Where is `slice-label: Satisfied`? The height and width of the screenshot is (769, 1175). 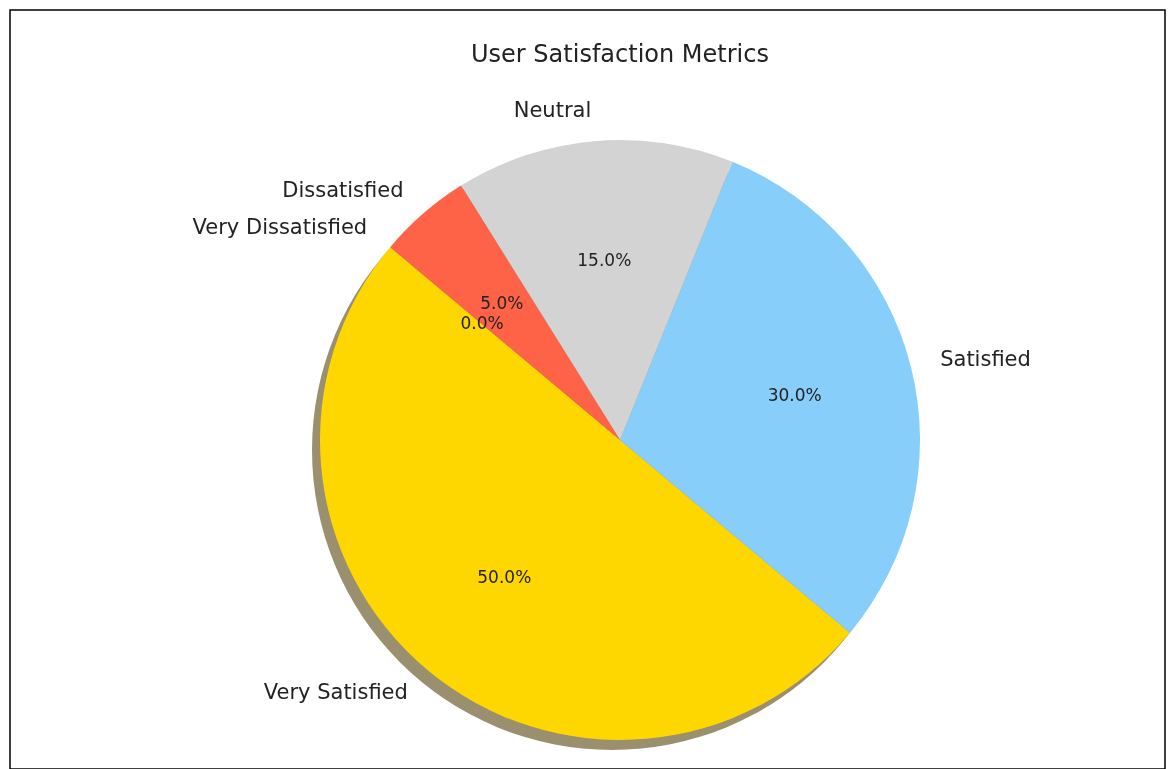
slice-label: Satisfied is located at coordinates (985, 359).